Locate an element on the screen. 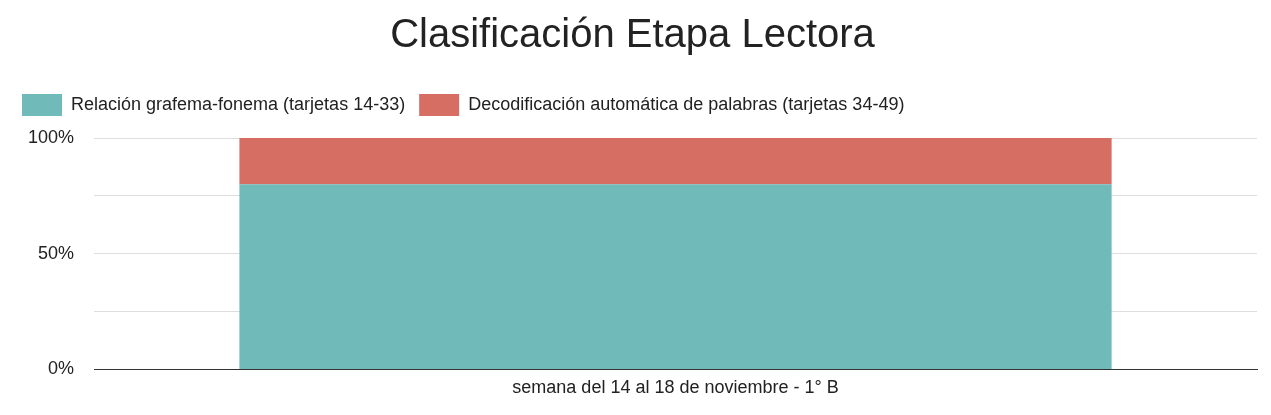  legend-label: Decodificación automática de palabras (tarjetas 34-49) is located at coordinates (686, 103).